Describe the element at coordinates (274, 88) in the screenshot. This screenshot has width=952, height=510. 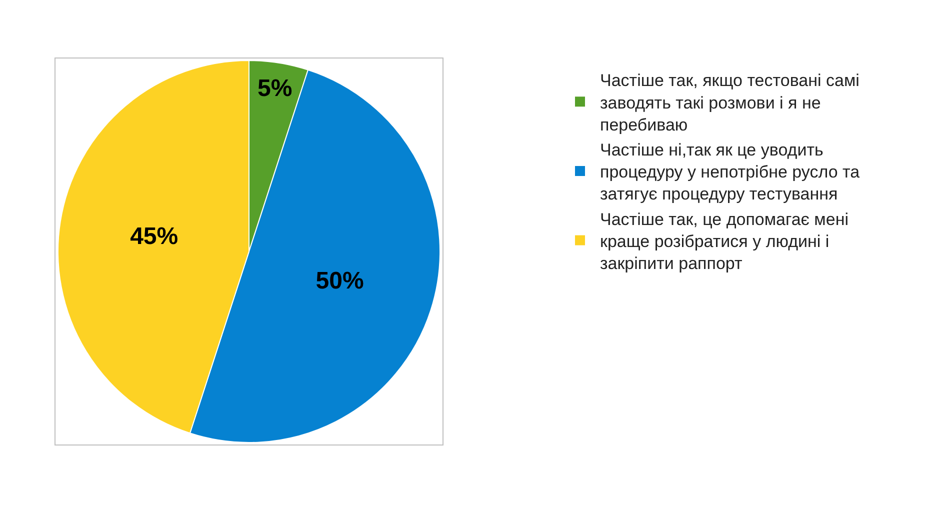
I see `data-label: 5%` at that location.